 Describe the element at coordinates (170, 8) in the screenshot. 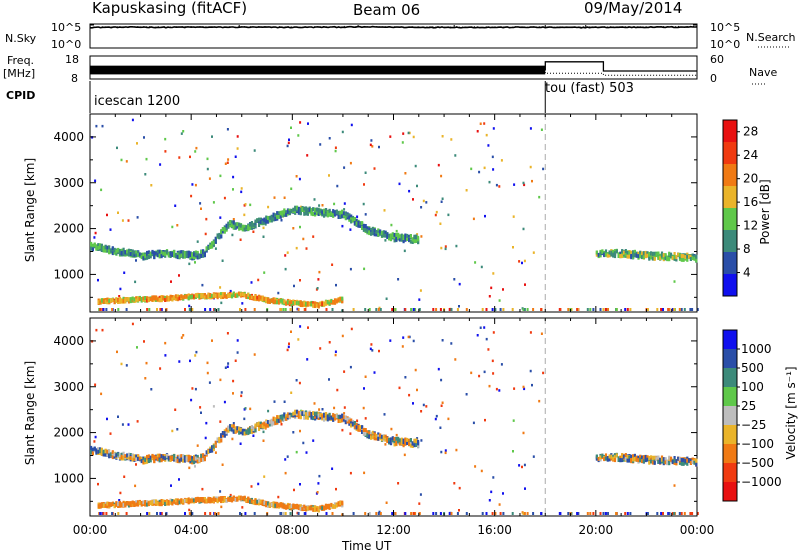

I see `station-title: Kapuskasing (fitACF)` at that location.